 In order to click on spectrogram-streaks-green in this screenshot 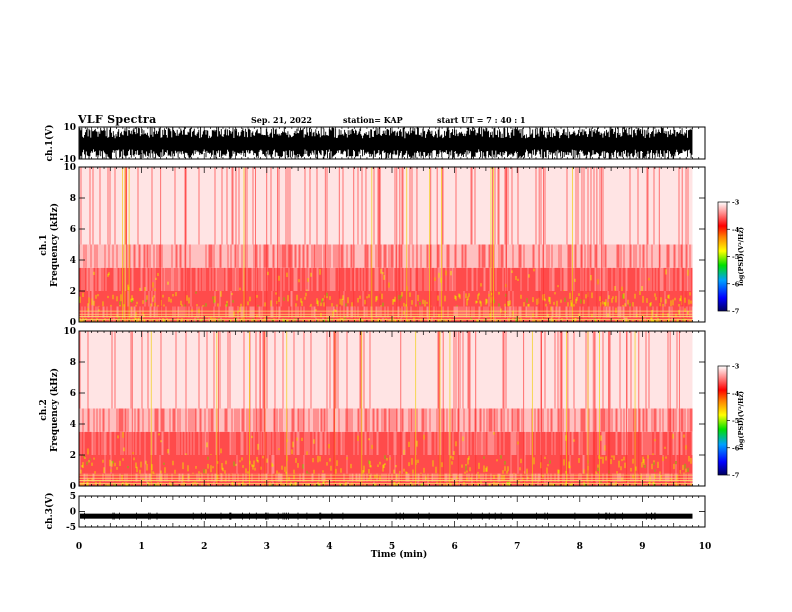, I will do `click(385, 299)`.